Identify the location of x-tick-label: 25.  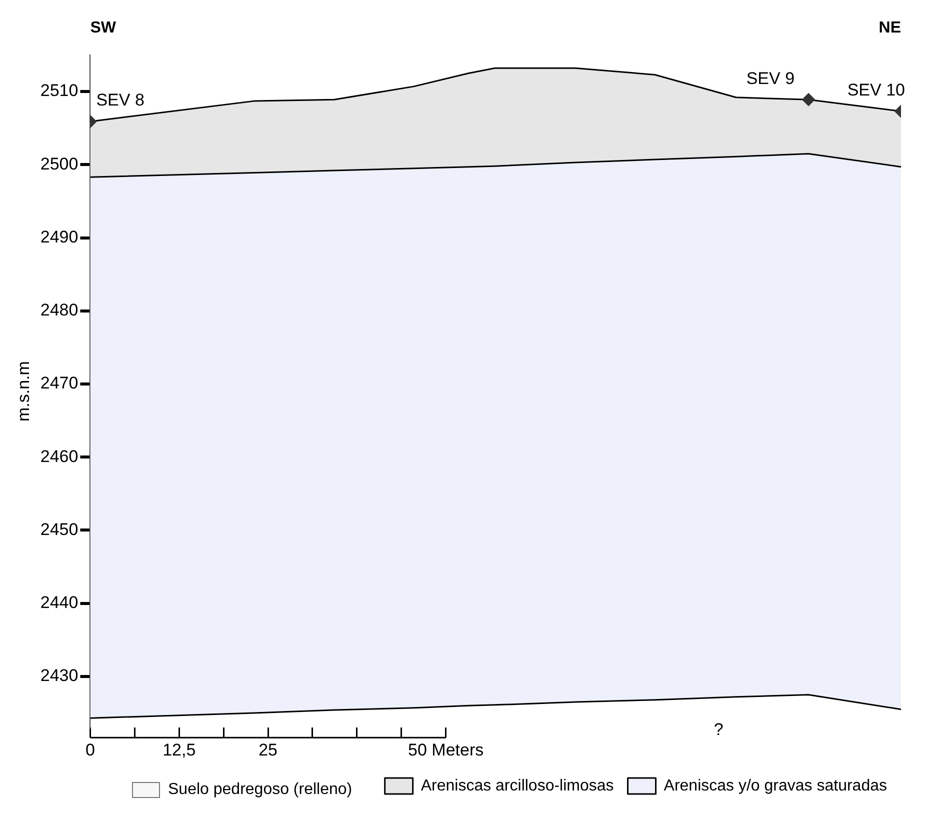
(268, 750).